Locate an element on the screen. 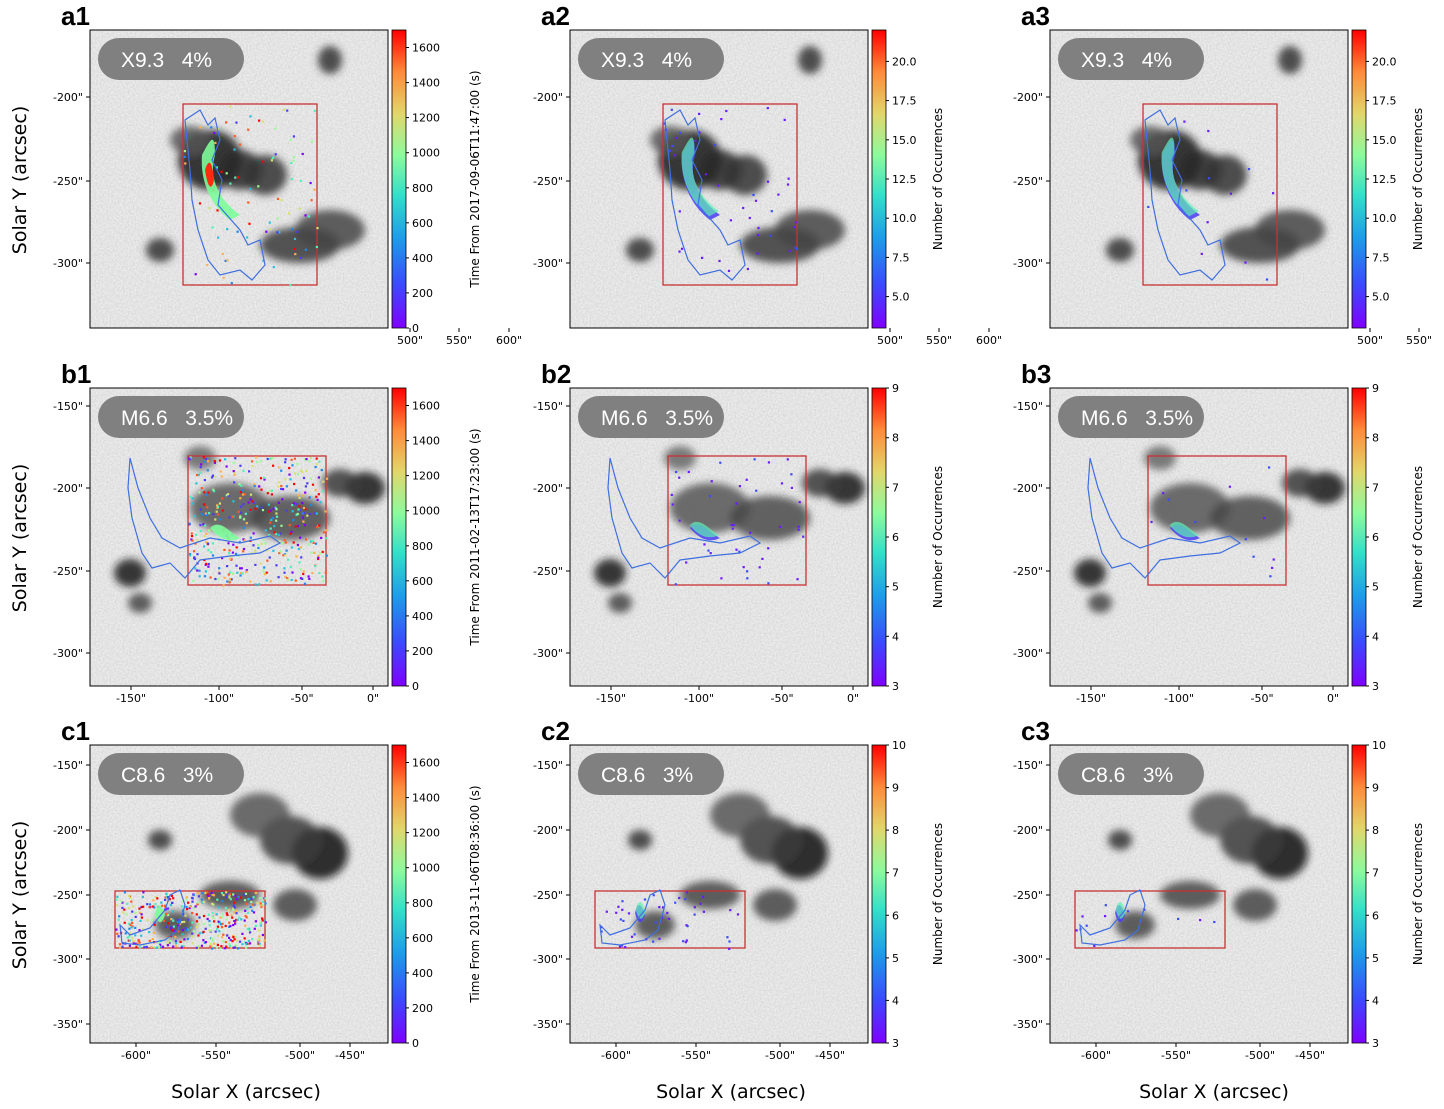 The height and width of the screenshot is (1109, 1444). colorbar-label: Time From 2011-02-13T17:23:00 (s) is located at coordinates (475, 537).